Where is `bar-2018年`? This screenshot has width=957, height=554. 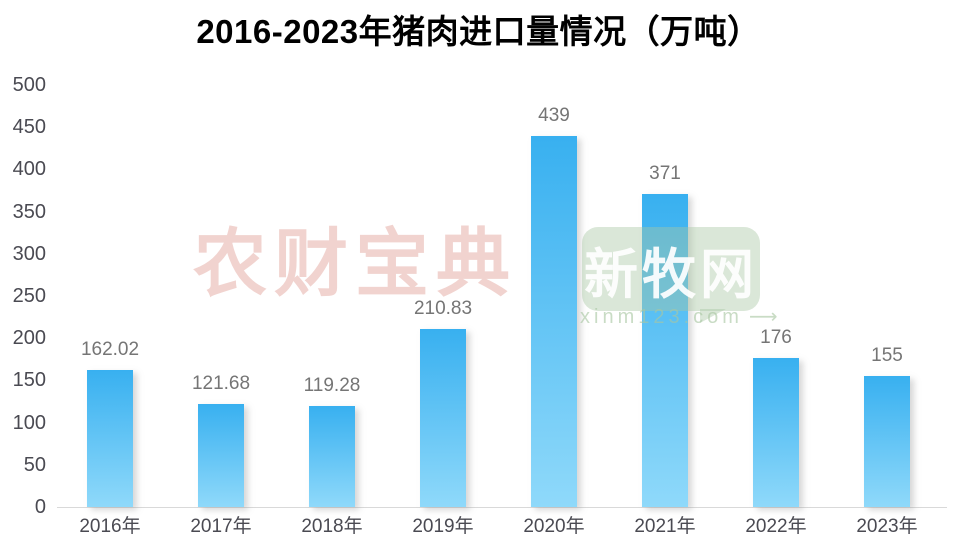
bar-2018年 is located at coordinates (332, 456).